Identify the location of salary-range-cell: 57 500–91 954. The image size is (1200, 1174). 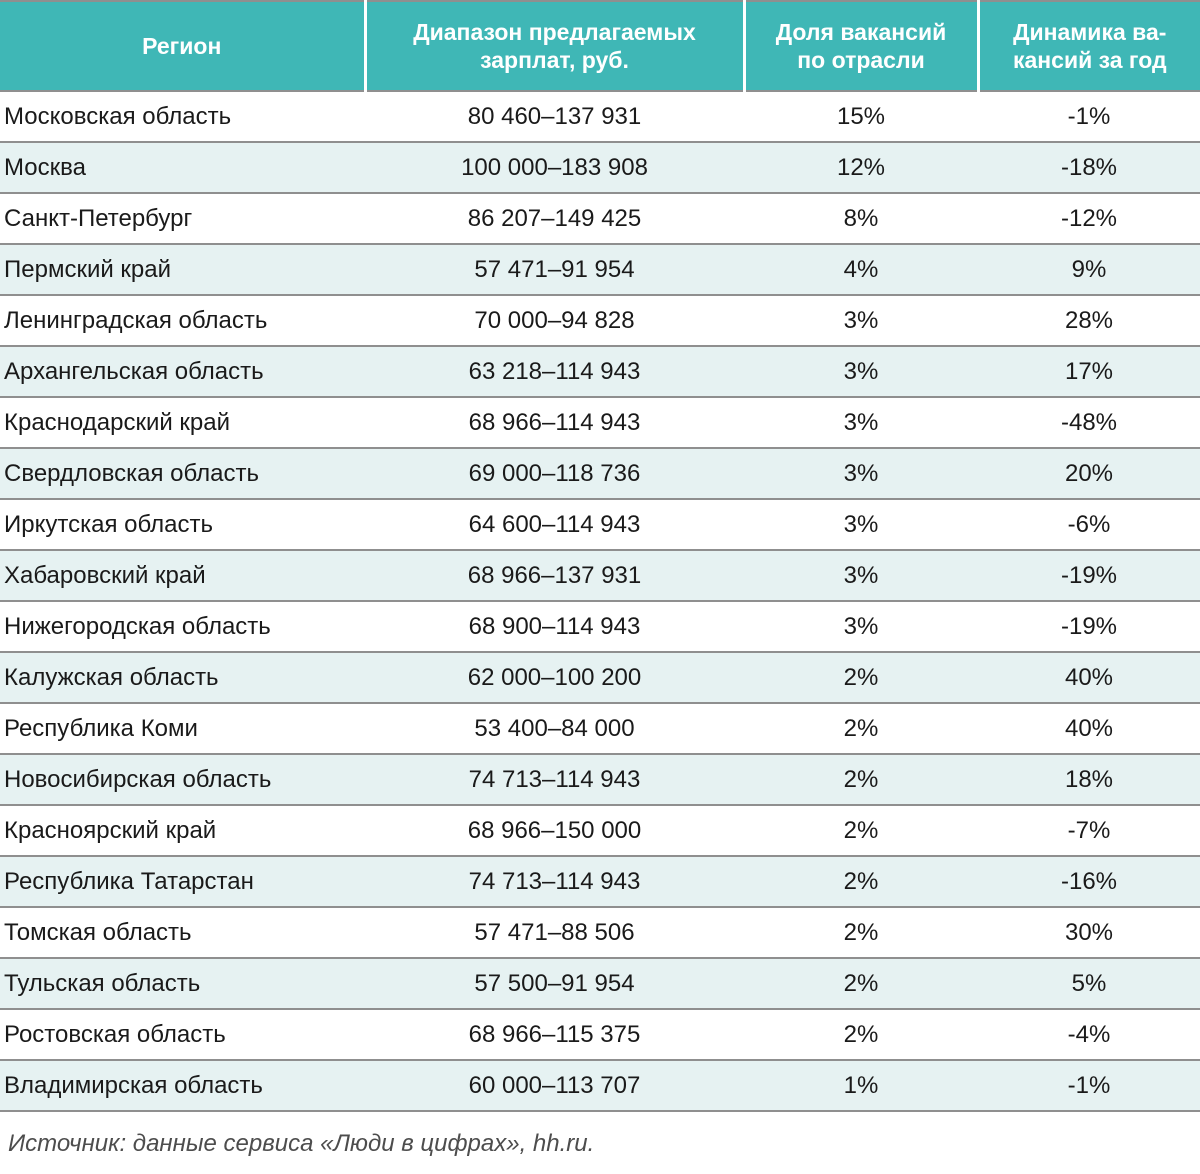
(554, 984).